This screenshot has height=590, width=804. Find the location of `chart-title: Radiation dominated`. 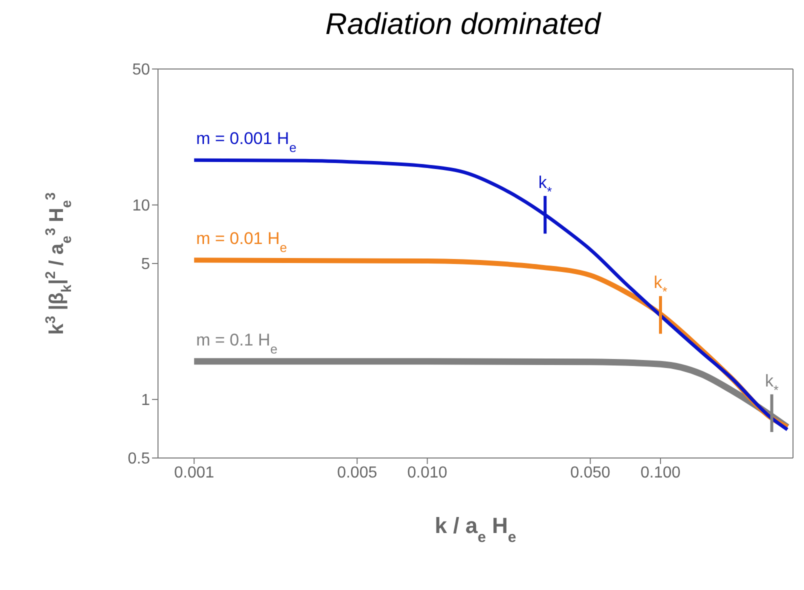

chart-title: Radiation dominated is located at coordinates (463, 25).